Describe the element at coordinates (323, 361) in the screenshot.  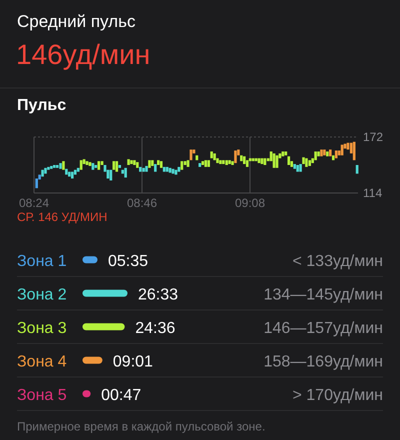
I see `text: 158—169уд/мин` at that location.